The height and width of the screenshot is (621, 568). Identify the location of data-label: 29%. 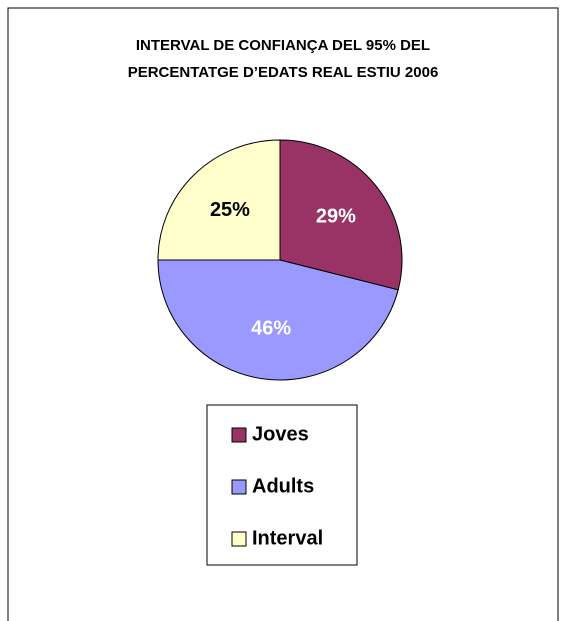
(336, 217).